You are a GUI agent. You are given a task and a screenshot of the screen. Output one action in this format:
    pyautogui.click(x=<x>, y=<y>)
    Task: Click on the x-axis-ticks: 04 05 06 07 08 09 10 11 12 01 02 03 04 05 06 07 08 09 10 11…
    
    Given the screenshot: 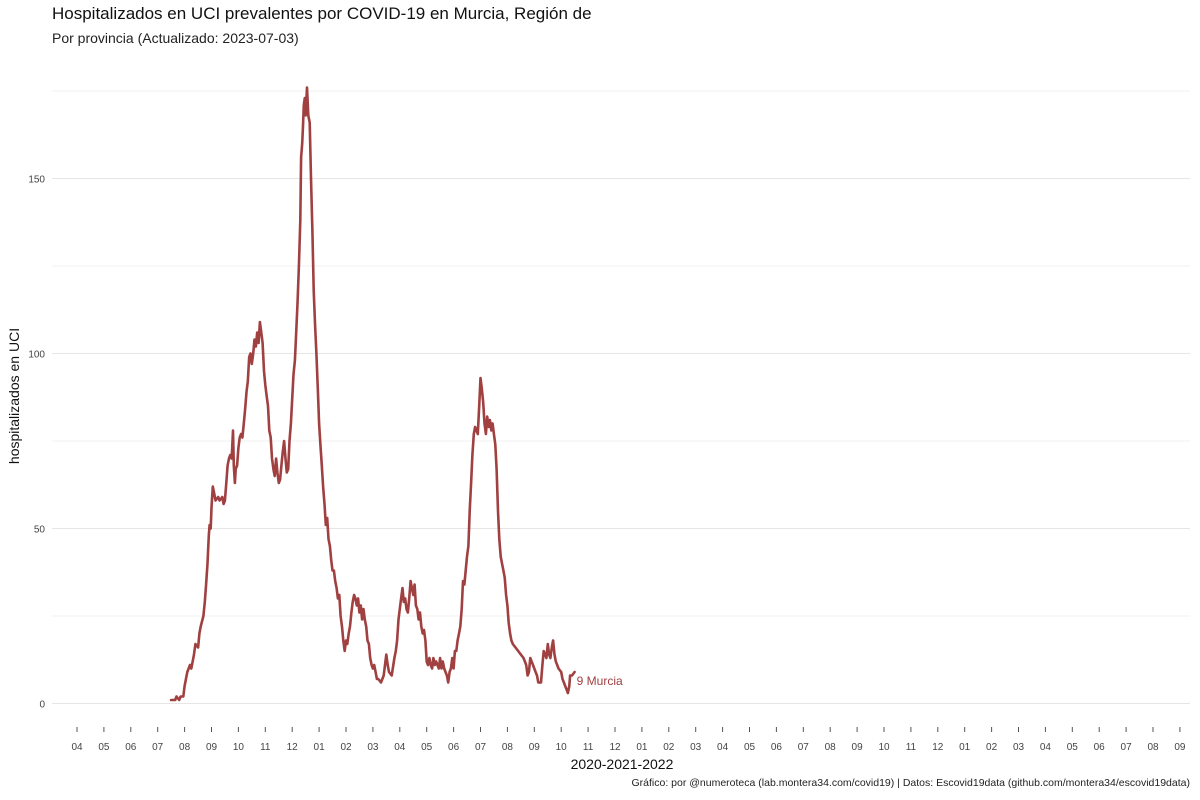 What is the action you would take?
    pyautogui.click(x=628, y=747)
    